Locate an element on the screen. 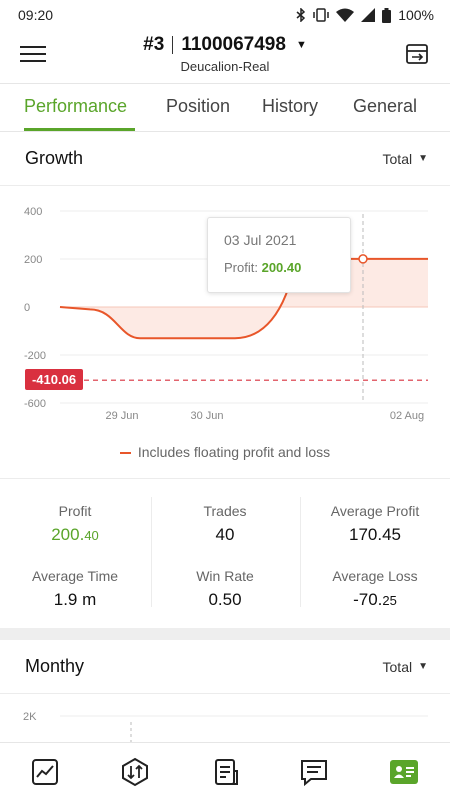 The image size is (450, 800). stat-average-time: Average Time 1.9 m is located at coordinates (75, 589).